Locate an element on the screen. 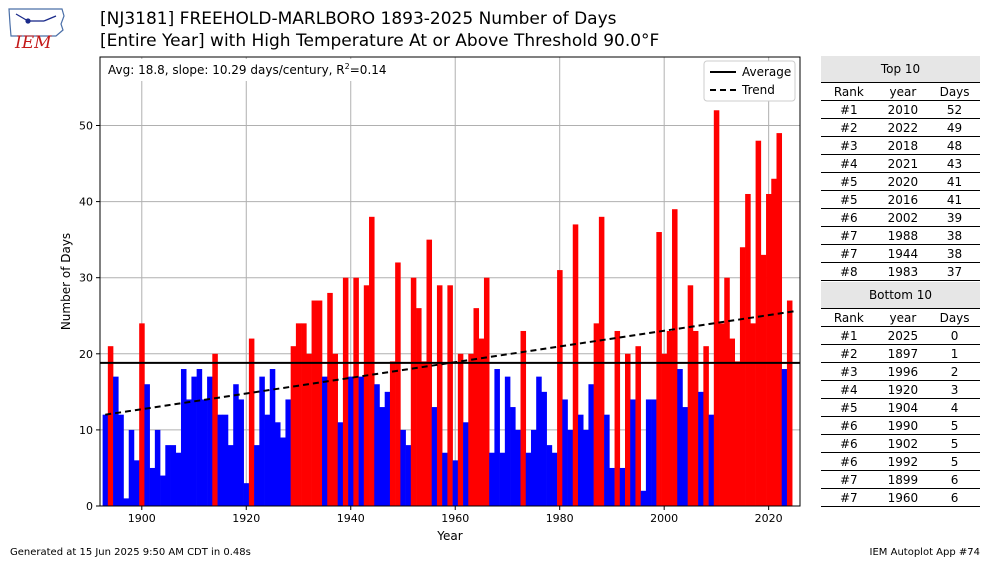  bar-1951 is located at coordinates (408, 475).